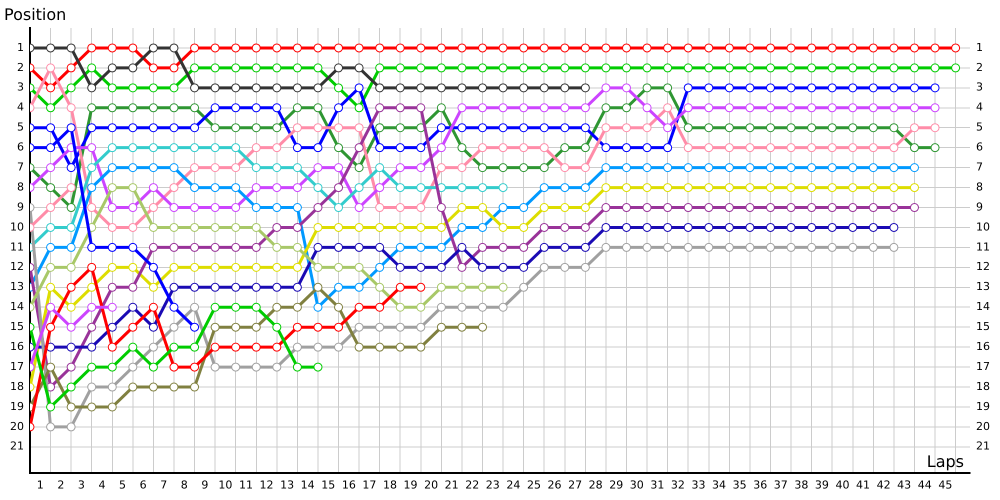  Describe the element at coordinates (225, 485) in the screenshot. I see `x-tick-label: 10` at that location.